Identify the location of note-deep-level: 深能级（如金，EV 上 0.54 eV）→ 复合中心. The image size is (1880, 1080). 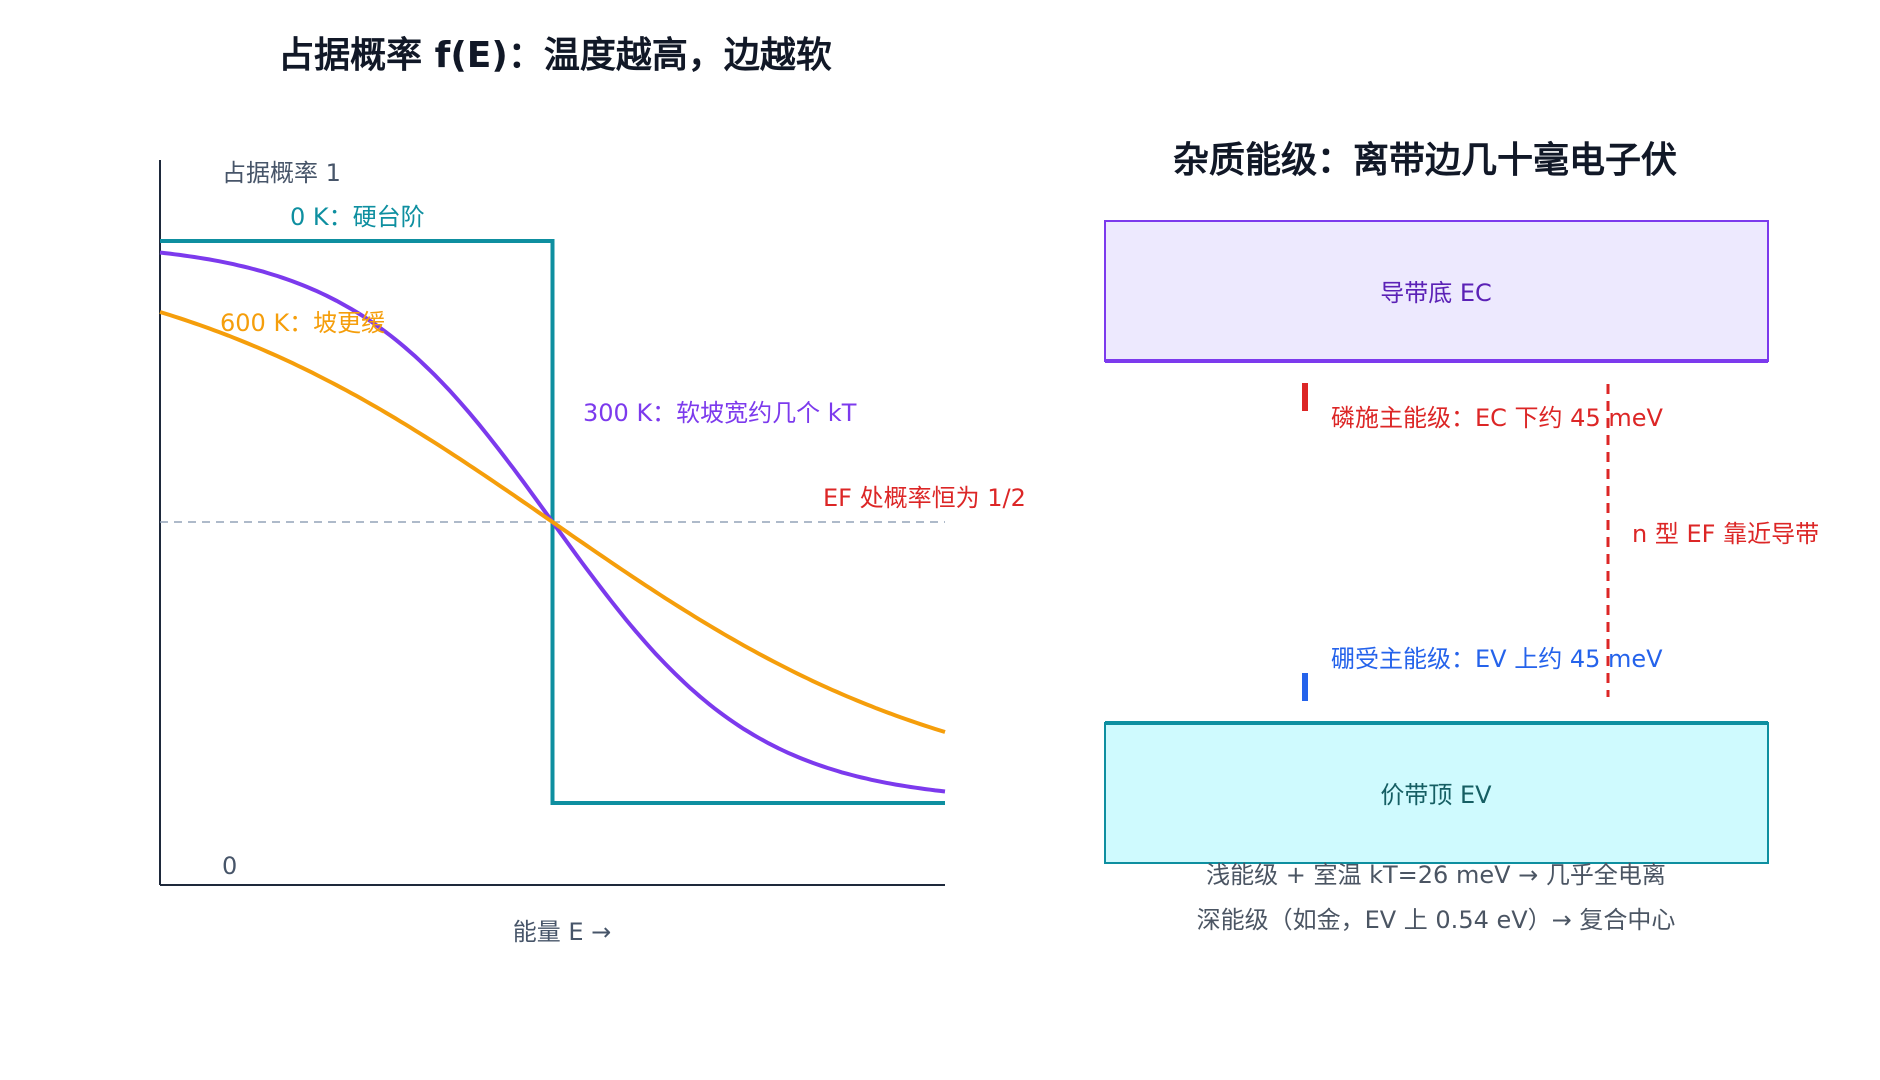
(1436, 920).